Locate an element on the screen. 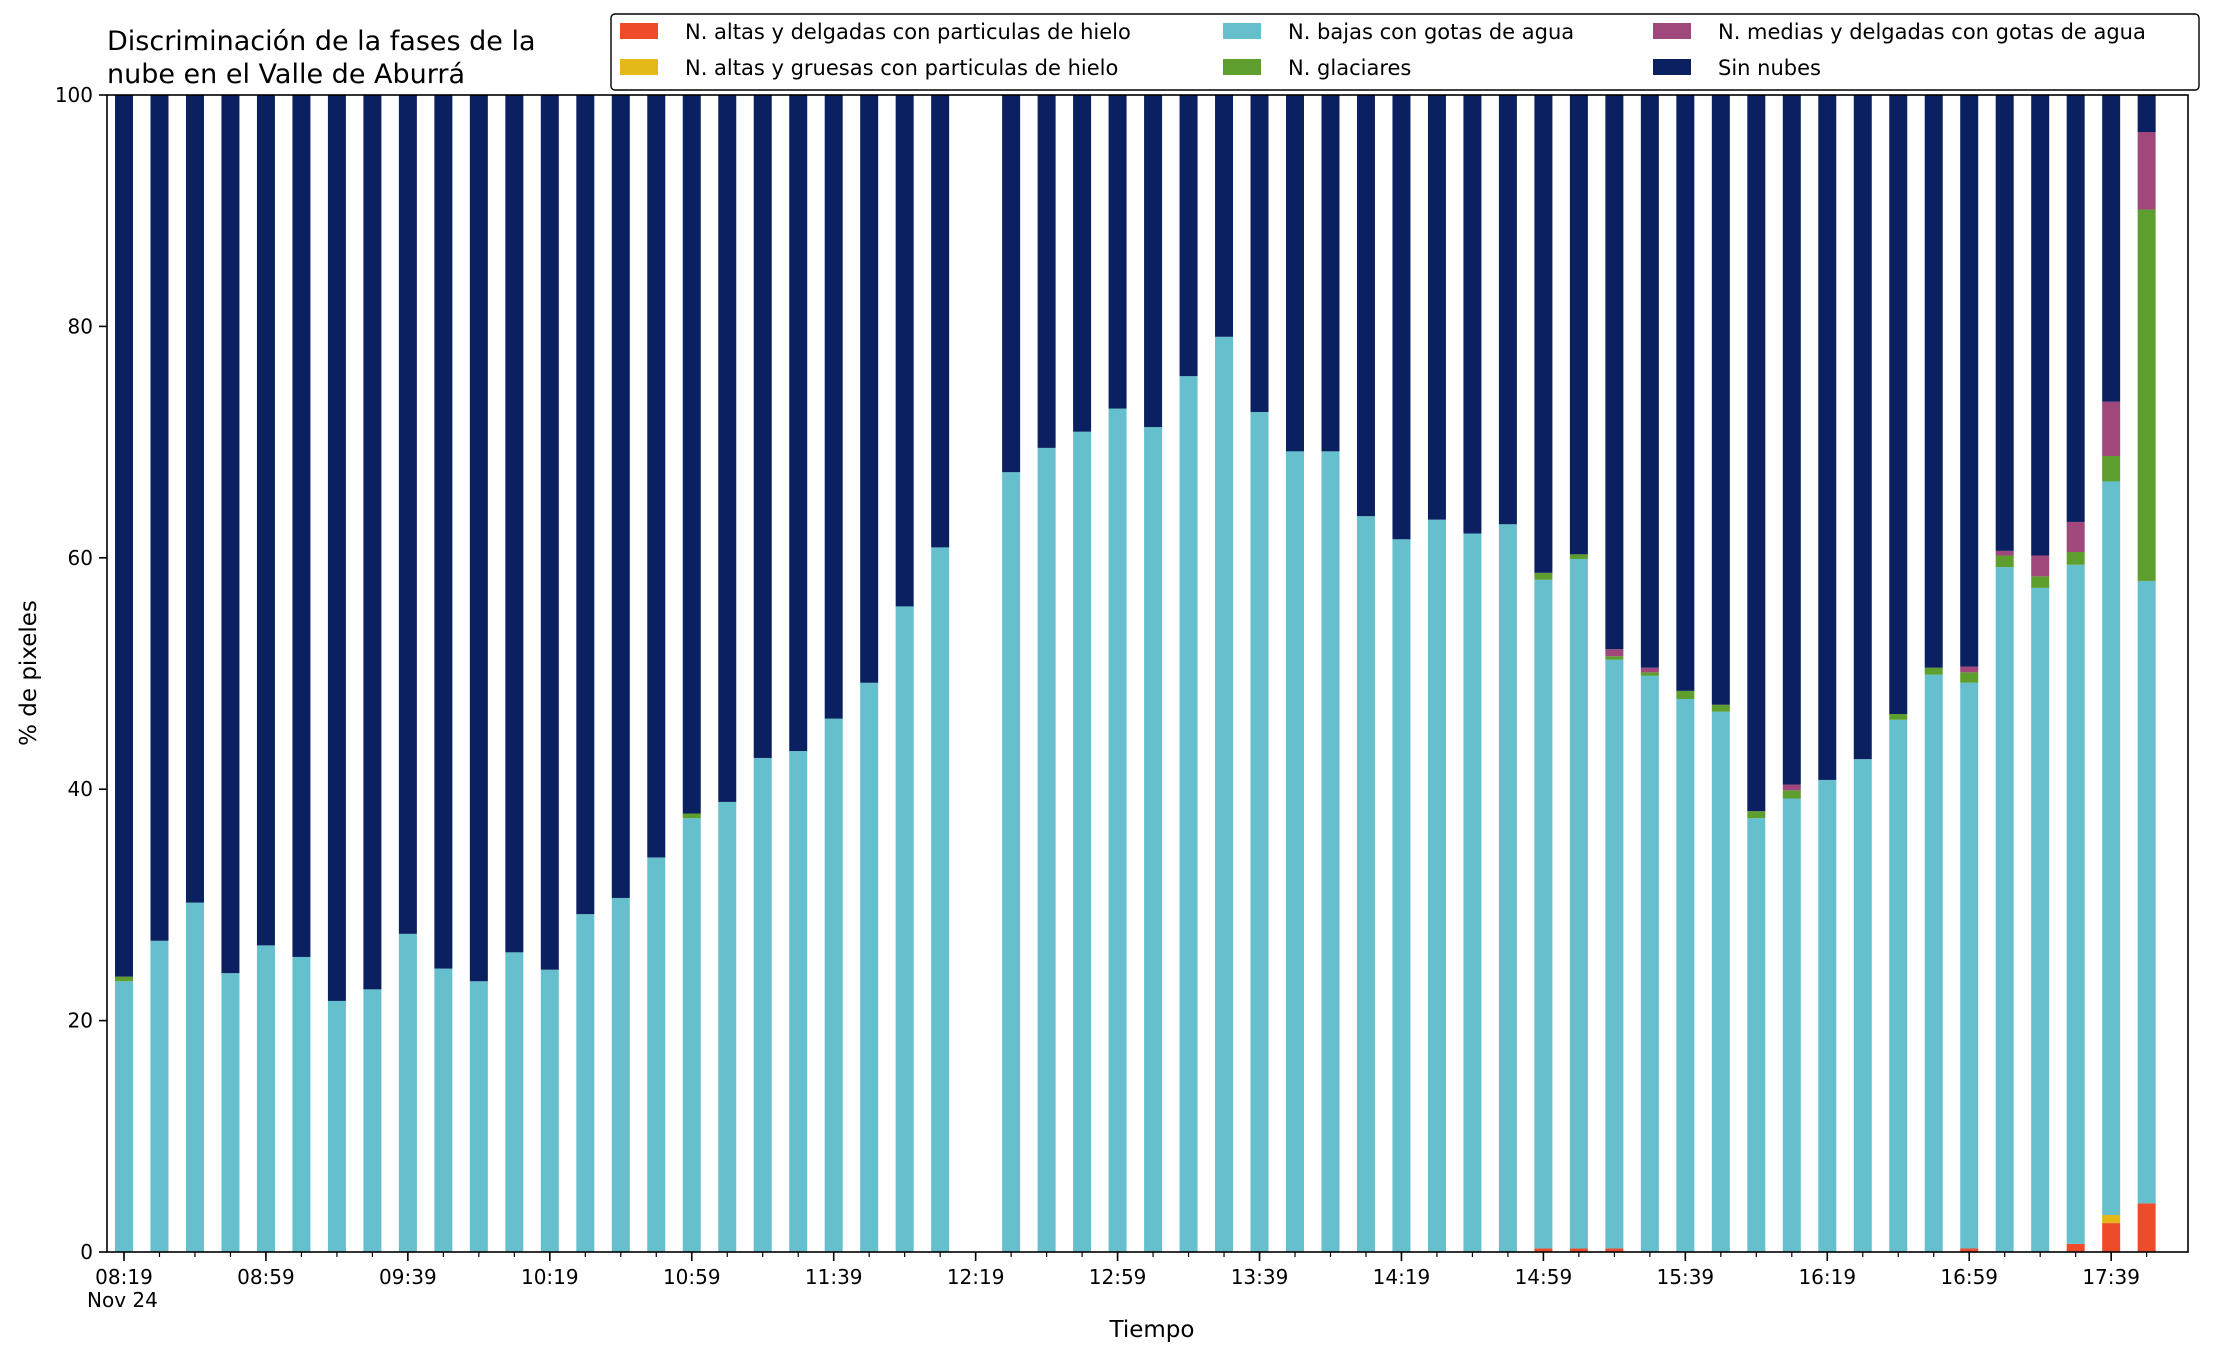  x-tick-label-13: 16:59 is located at coordinates (1969, 1277).